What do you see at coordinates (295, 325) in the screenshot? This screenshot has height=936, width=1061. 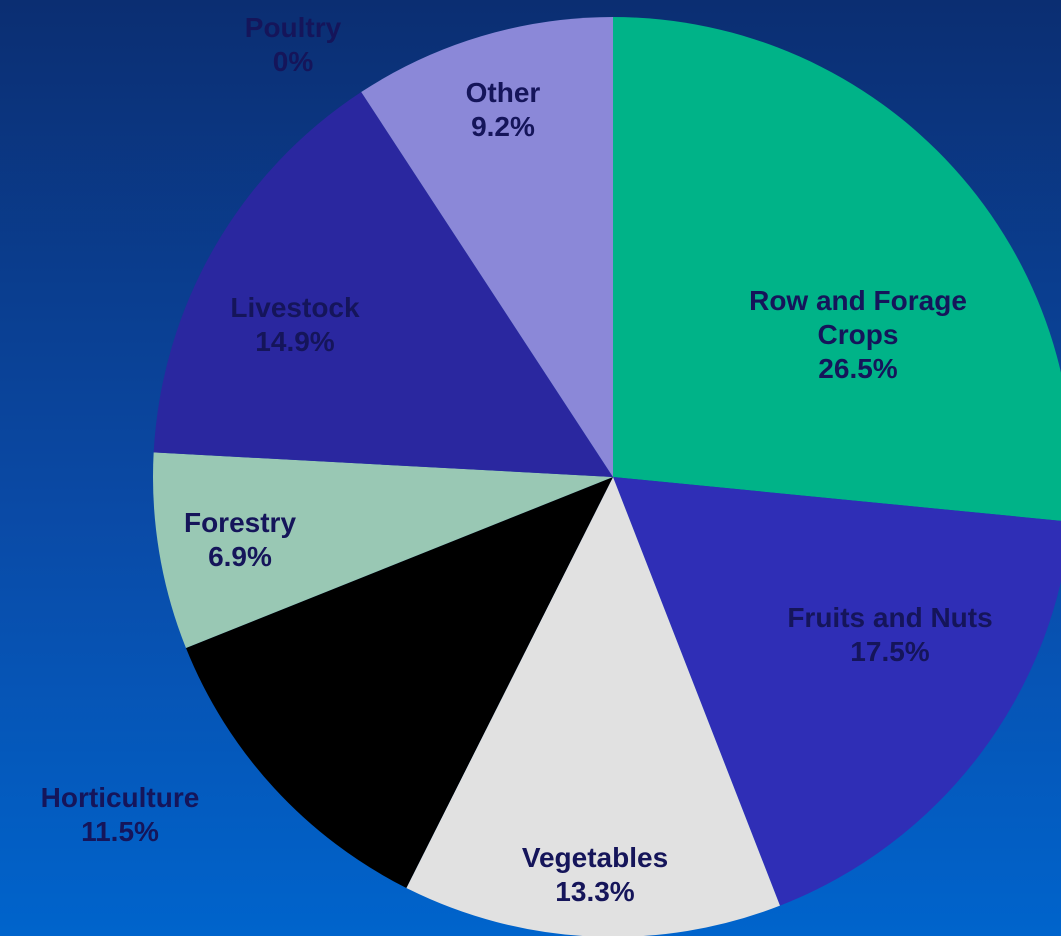 I see `slice-label: Livestock 14.9%` at bounding box center [295, 325].